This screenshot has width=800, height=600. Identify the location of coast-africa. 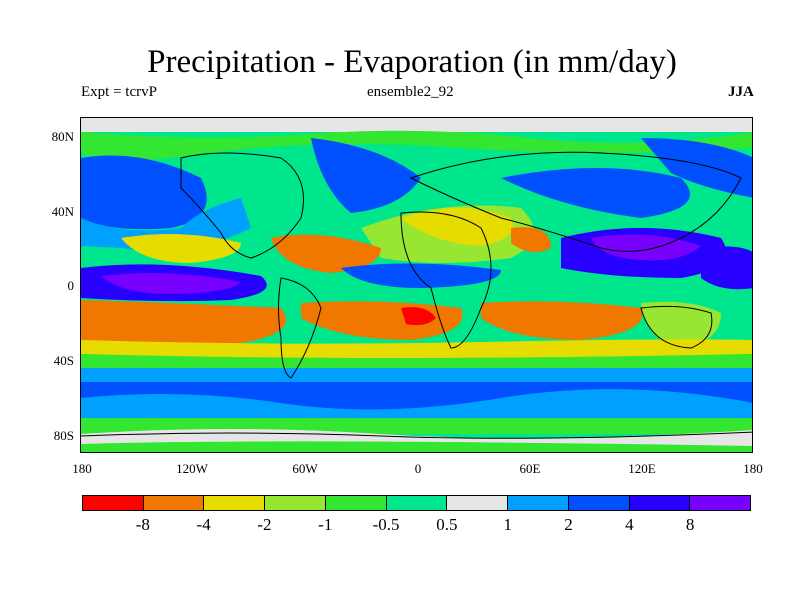
(446, 280).